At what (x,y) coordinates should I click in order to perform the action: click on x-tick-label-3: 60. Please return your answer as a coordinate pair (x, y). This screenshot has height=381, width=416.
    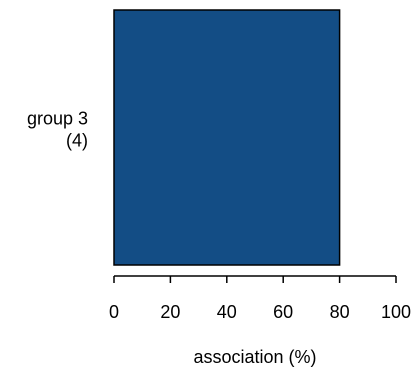
    Looking at the image, I should click on (283, 312).